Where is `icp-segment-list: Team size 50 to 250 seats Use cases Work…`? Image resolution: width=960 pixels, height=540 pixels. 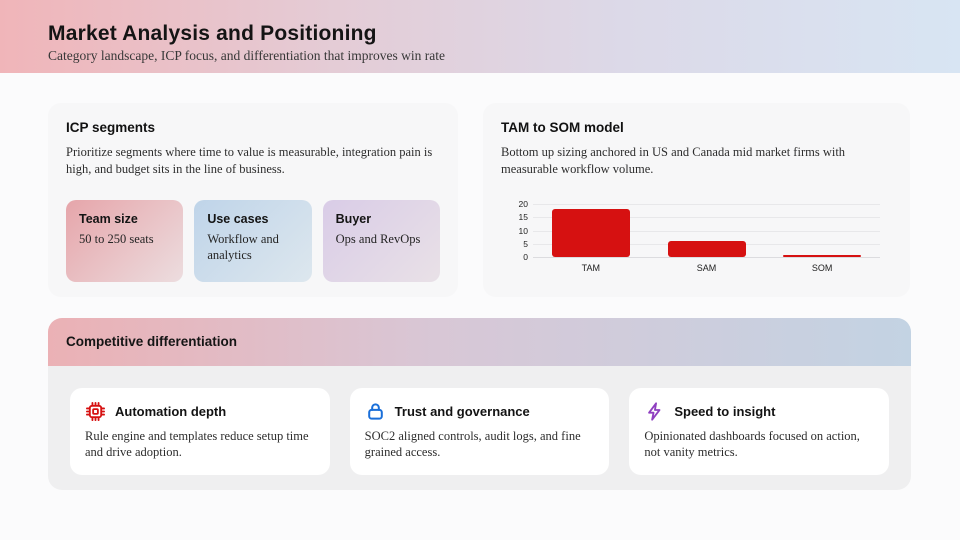 icp-segment-list: Team size 50 to 250 seats Use cases Work… is located at coordinates (253, 241).